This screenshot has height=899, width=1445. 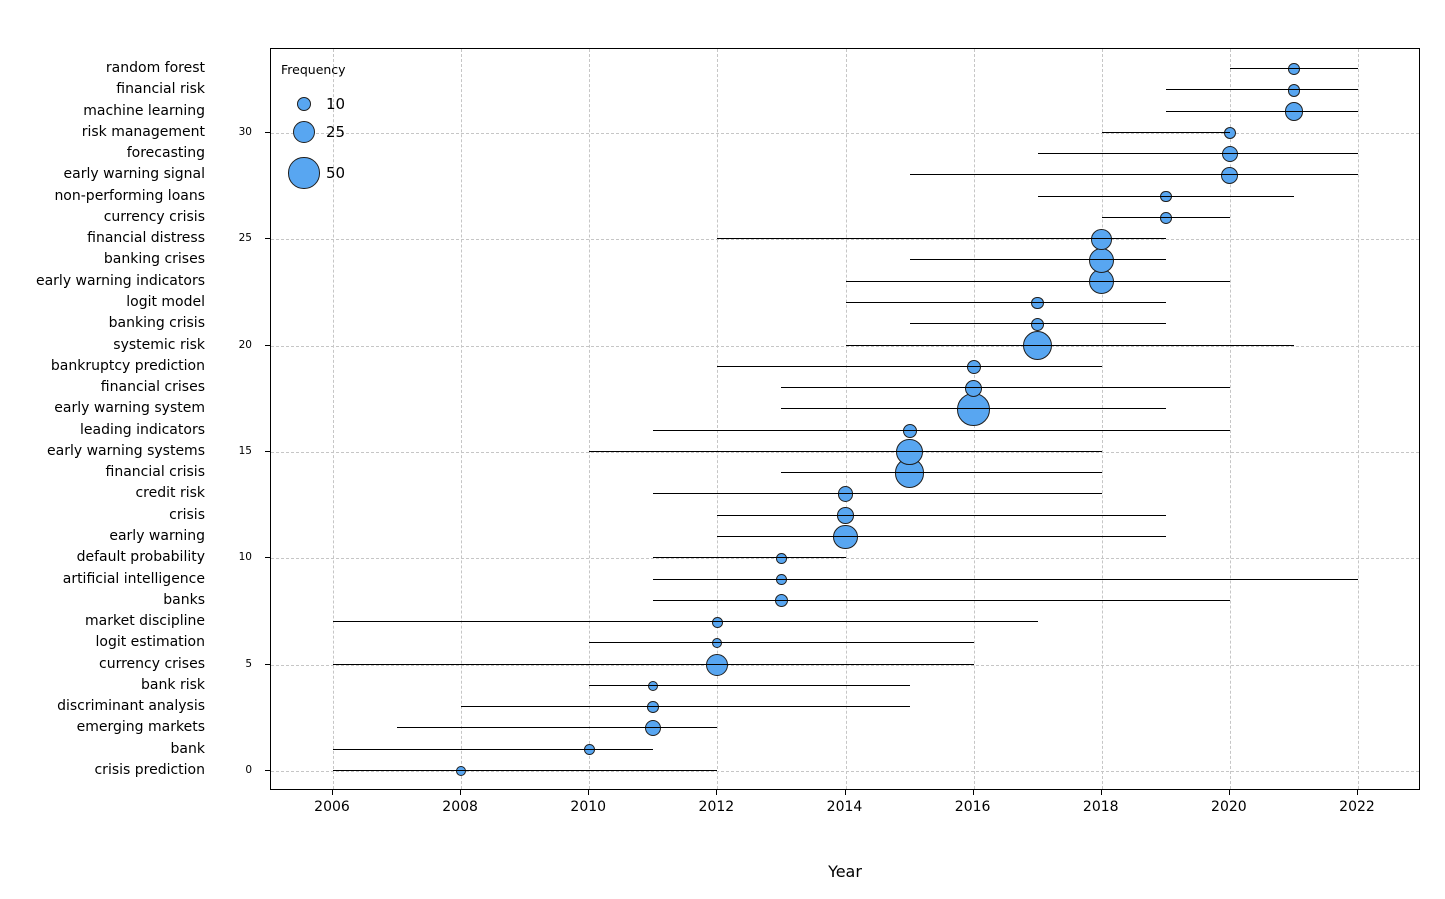 I want to click on x-tick-label: 2008, so click(x=460, y=807).